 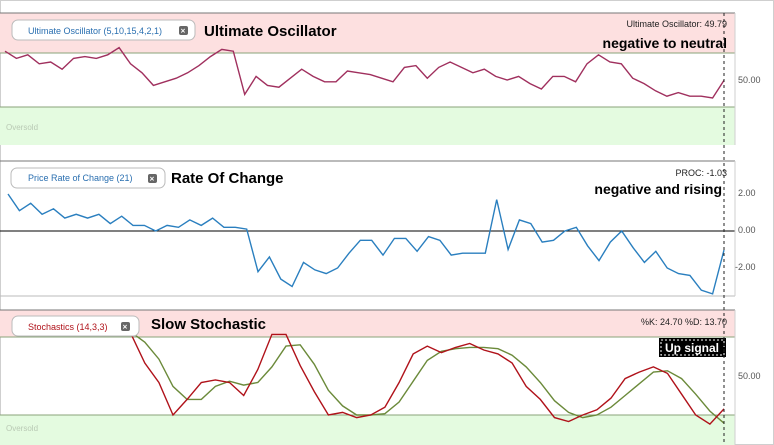 I want to click on stoch-y-axis: 50.00, so click(x=749, y=376).